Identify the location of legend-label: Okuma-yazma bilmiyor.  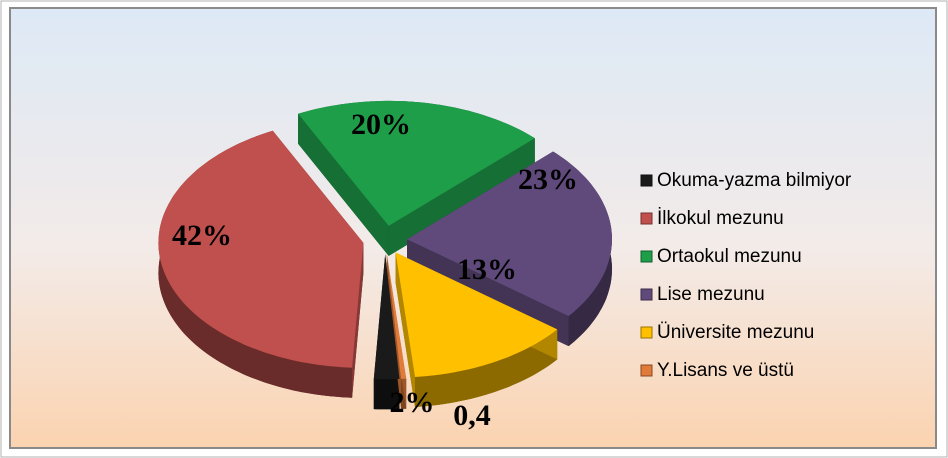
(754, 180).